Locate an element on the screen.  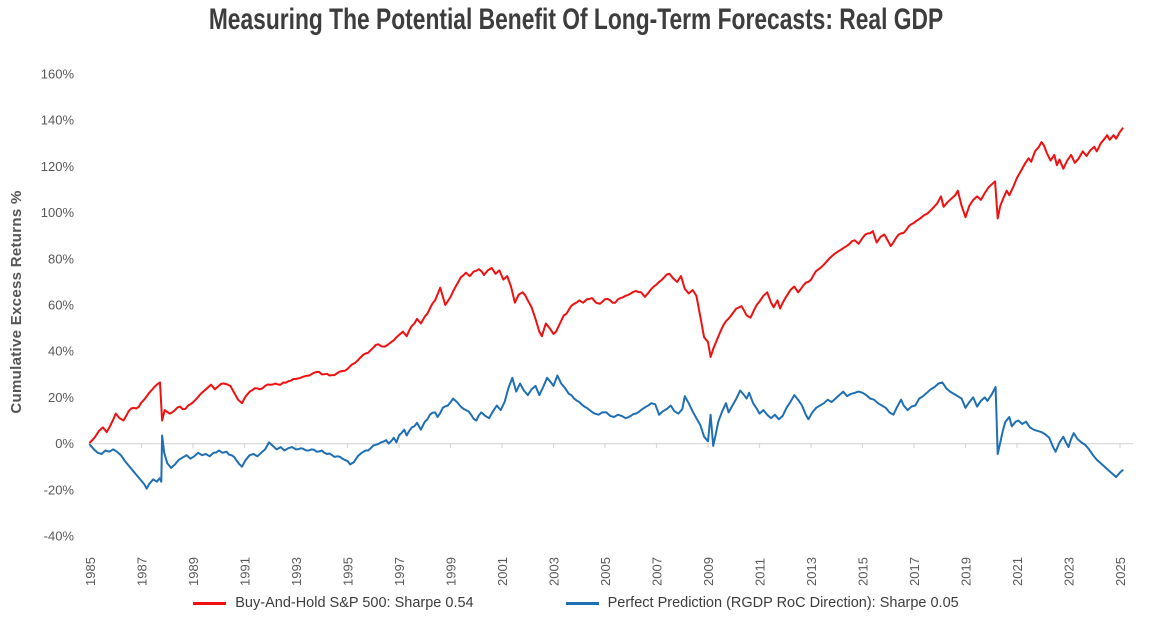
legend-label-buy-and-hold: Buy-And-Hold S&P 500: Sharpe 0.54 is located at coordinates (354, 603).